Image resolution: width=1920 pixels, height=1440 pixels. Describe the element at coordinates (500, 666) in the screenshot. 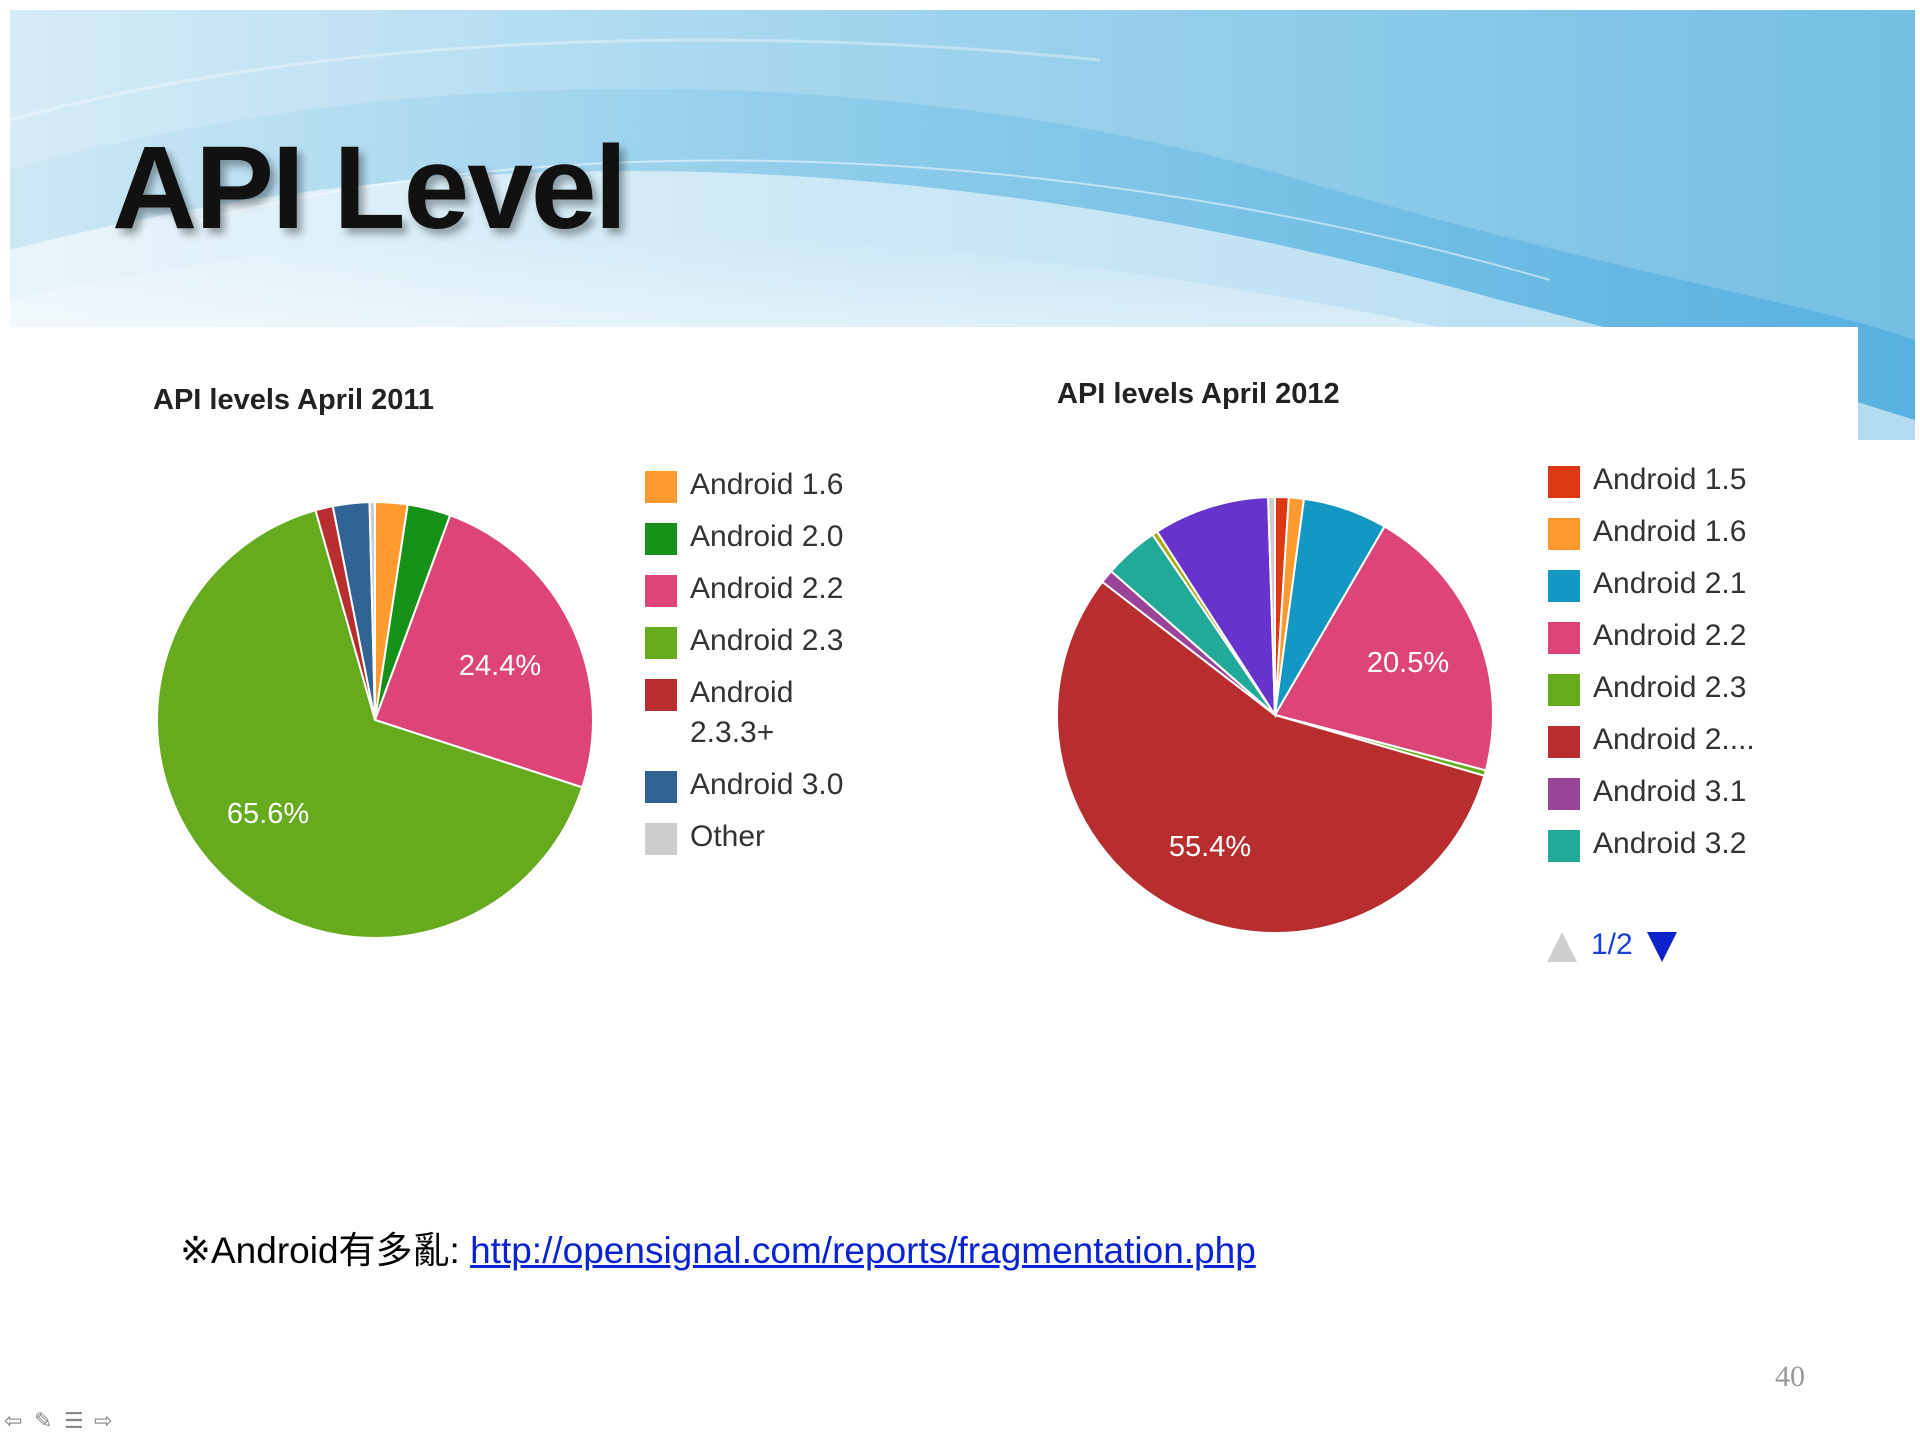

I see `data-label: 24.4%` at that location.